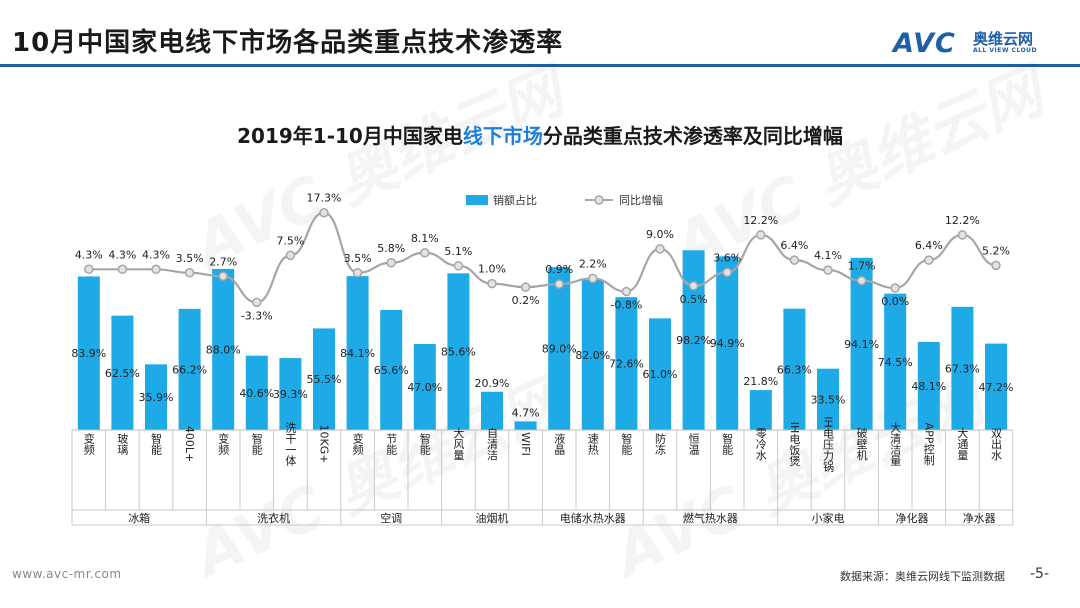  What do you see at coordinates (424, 444) in the screenshot?
I see `category-label-10: 智能` at bounding box center [424, 444].